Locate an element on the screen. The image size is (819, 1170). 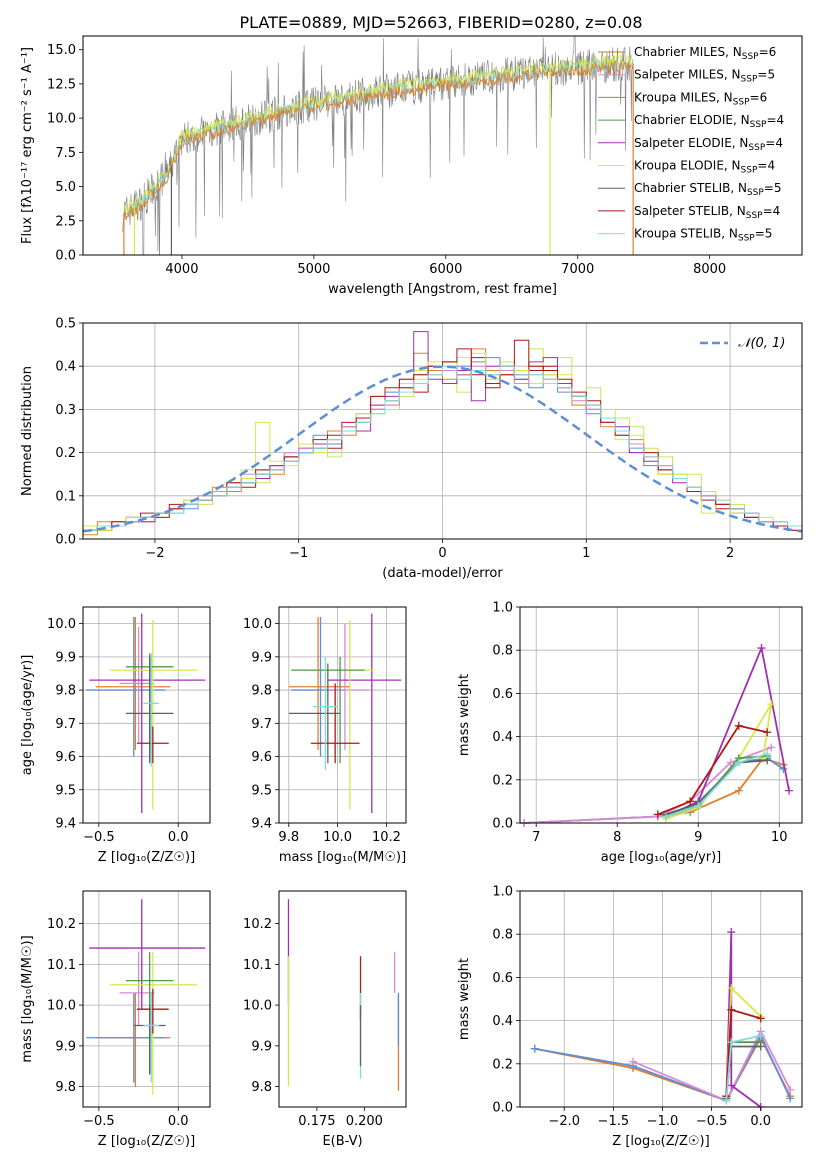
spectrum-legend-label: Salpeter MILES, NSSP=5 is located at coordinates (704, 76).